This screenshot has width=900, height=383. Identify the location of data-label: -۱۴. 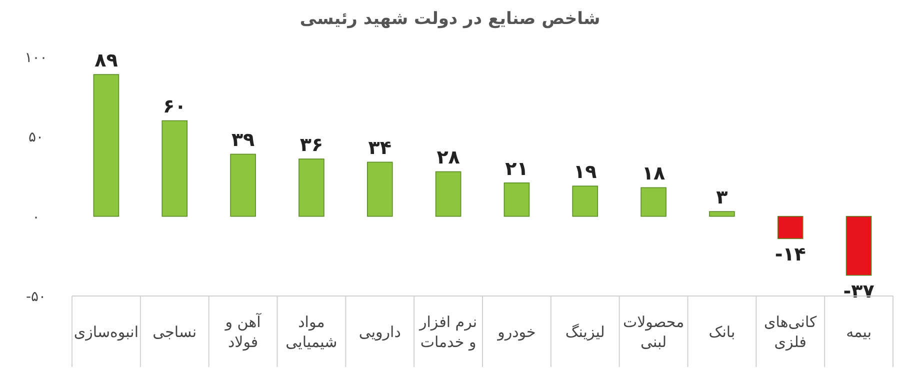
(790, 255).